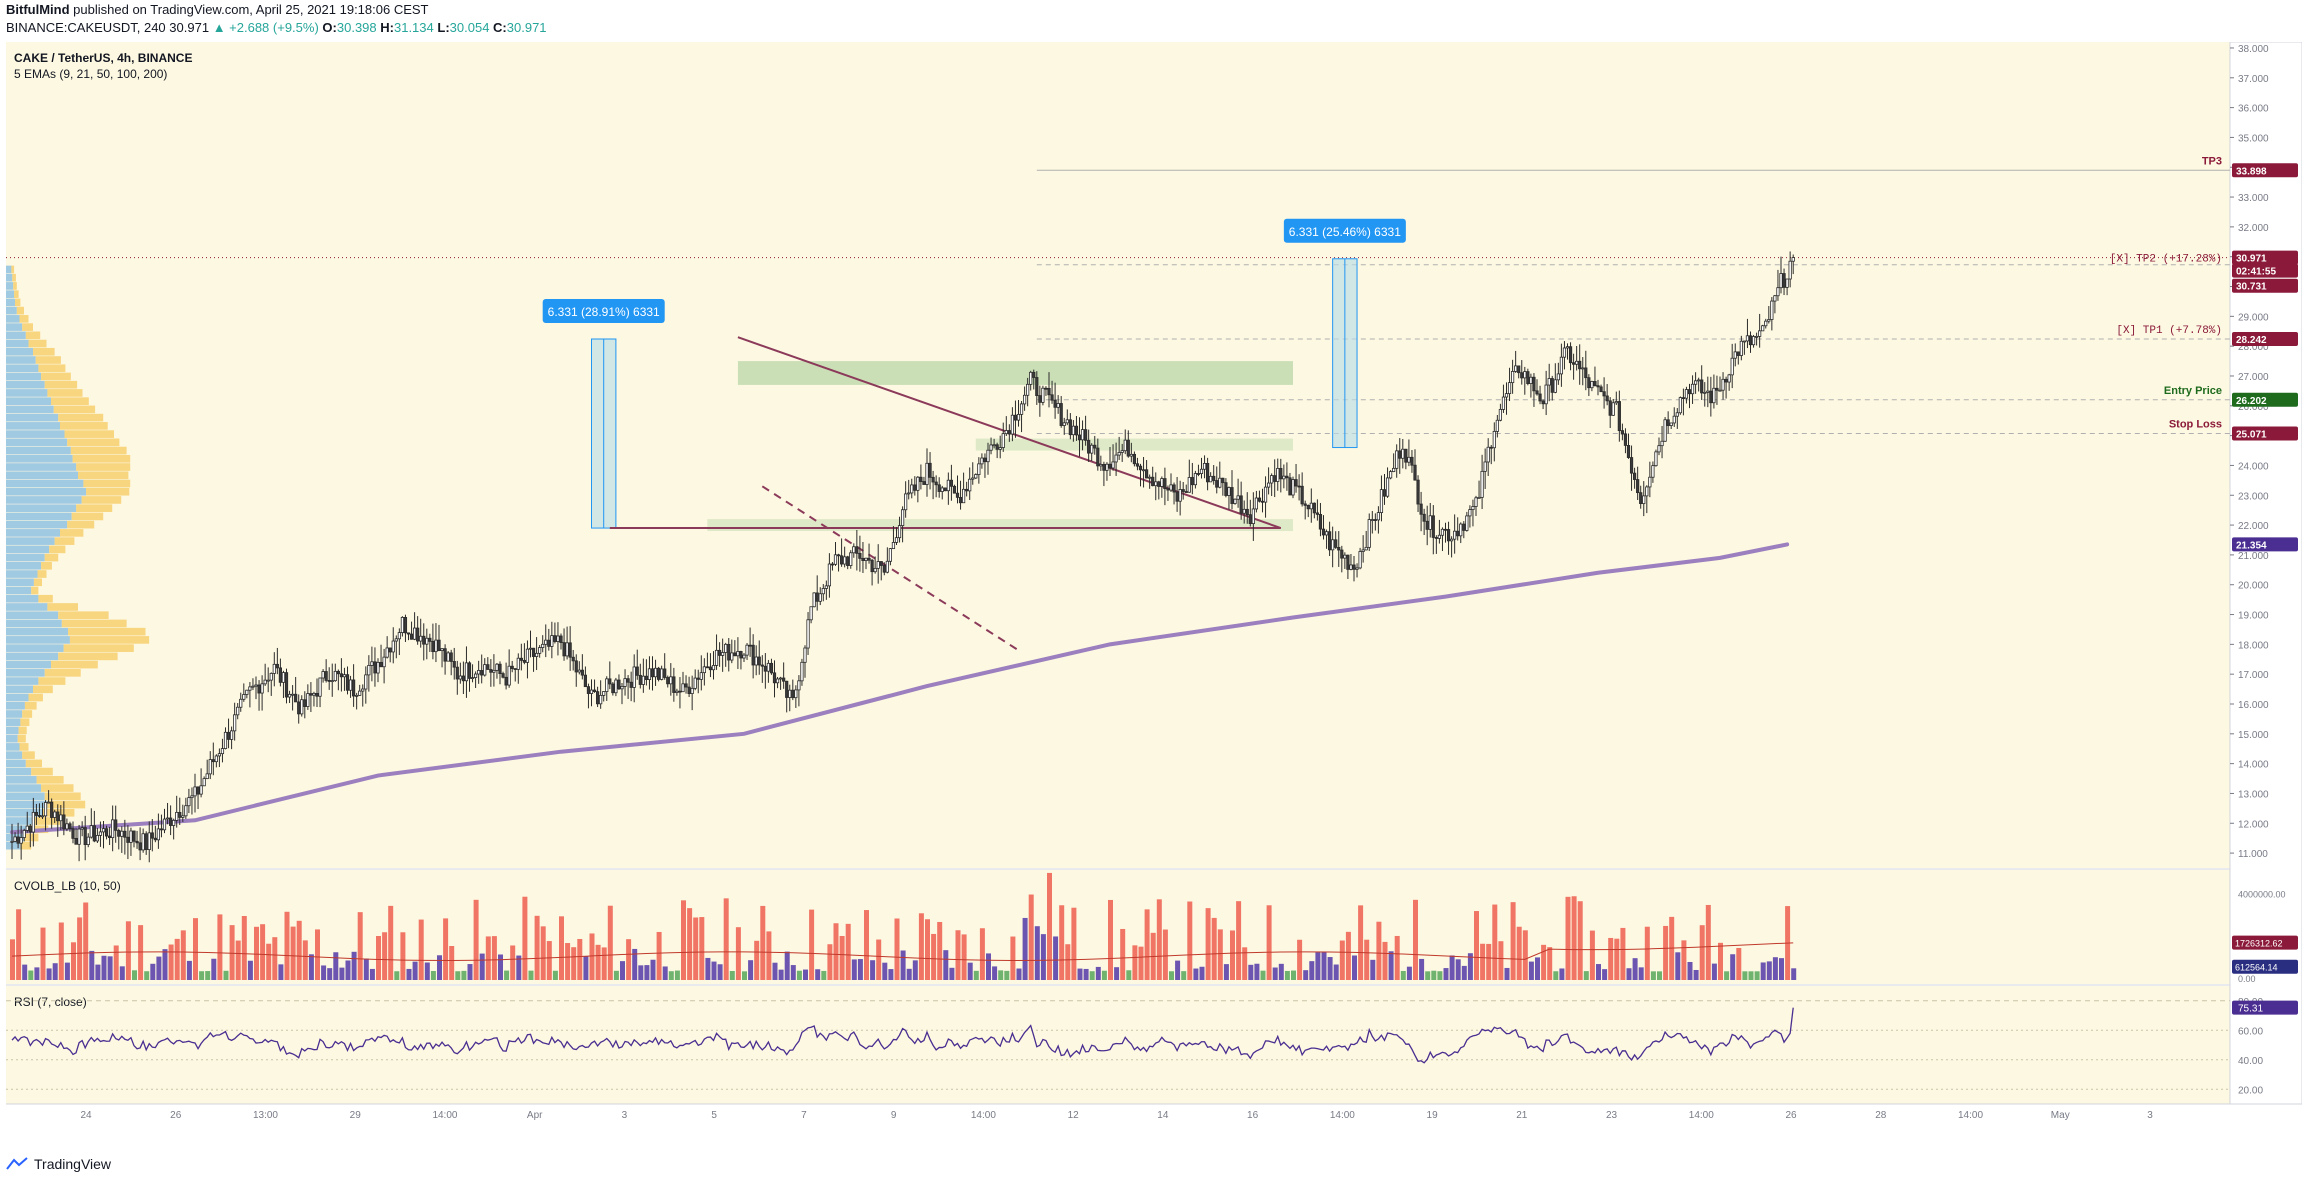 This screenshot has height=1179, width=2308. What do you see at coordinates (265, 27) in the screenshot?
I see `change-value: ▲ +2.688 (+9.5%)` at bounding box center [265, 27].